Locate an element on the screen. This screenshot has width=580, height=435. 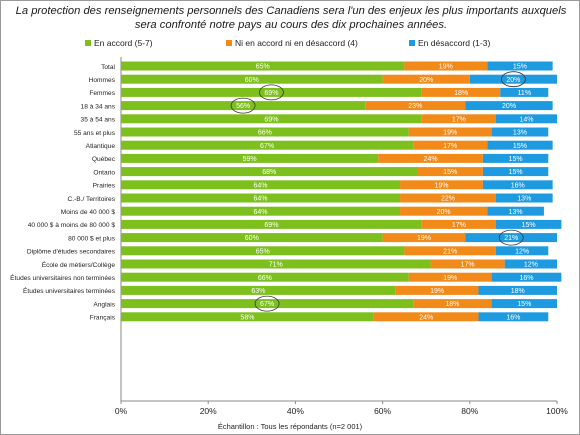
data-label-neutre: 21% is located at coordinates (450, 251).